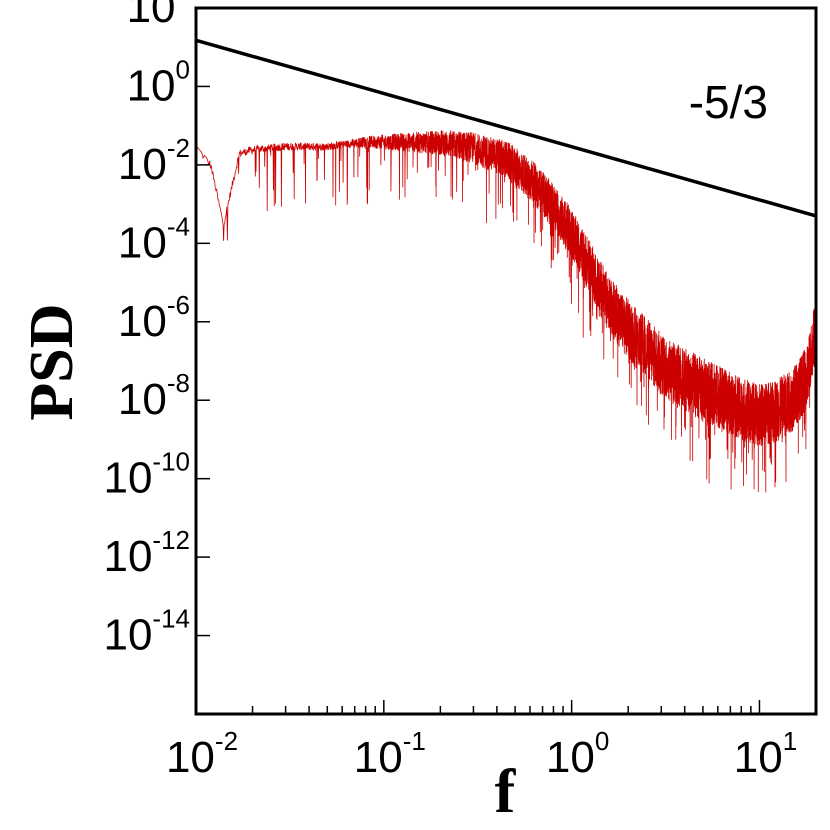 This screenshot has width=830, height=830. Describe the element at coordinates (178, 226) in the screenshot. I see `y-tick-exp: -4` at that location.